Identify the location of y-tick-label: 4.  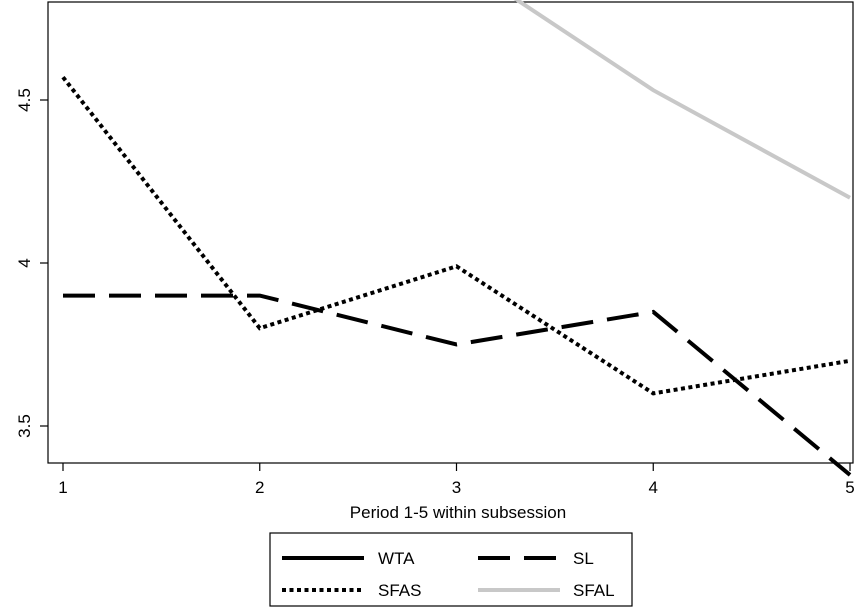
(24, 262).